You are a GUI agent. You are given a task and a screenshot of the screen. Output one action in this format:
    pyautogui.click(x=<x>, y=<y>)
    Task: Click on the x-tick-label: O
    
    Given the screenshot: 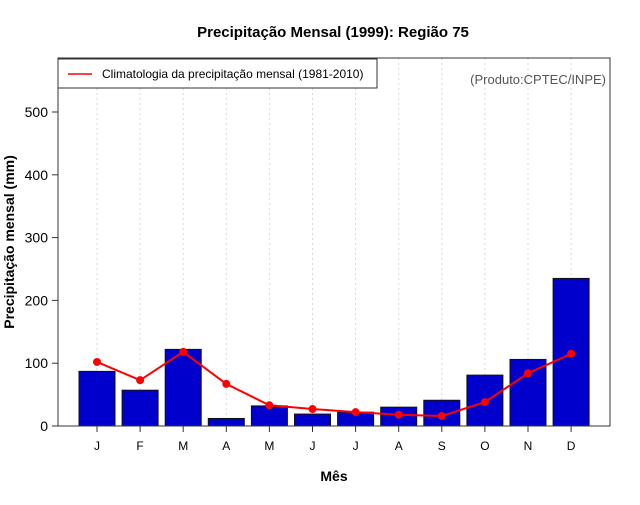 What is the action you would take?
    pyautogui.click(x=484, y=446)
    